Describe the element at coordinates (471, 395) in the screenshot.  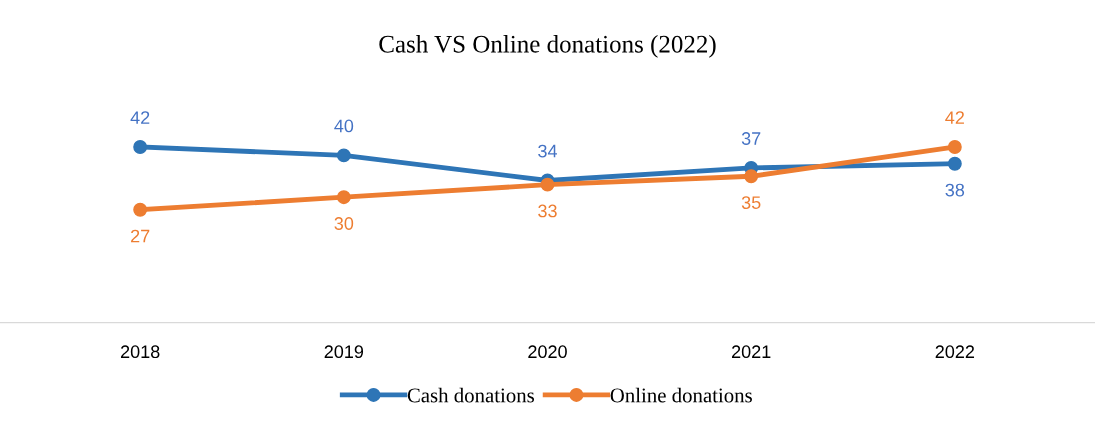
I see `legend-label: Cash donations` at that location.